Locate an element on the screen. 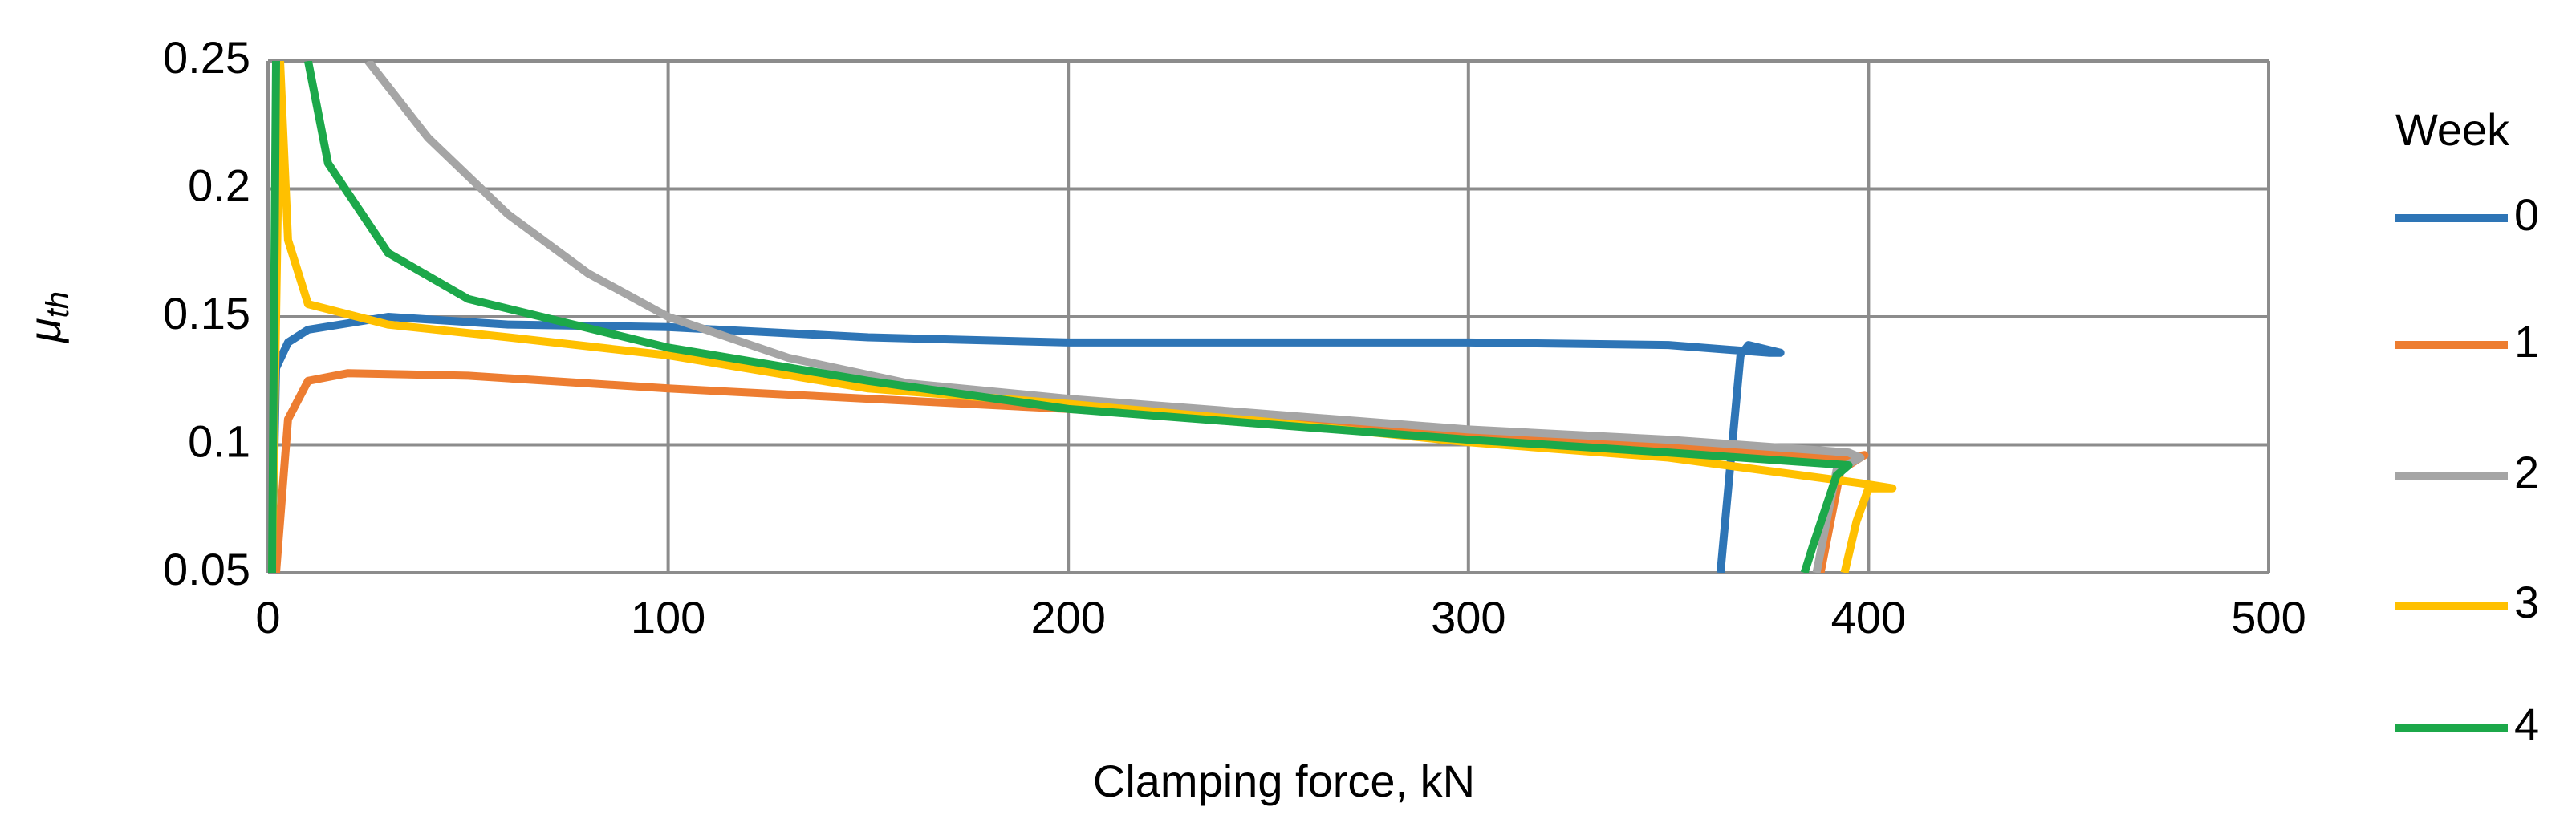 The image size is (2576, 815). x-tick-label: 0 is located at coordinates (268, 617).